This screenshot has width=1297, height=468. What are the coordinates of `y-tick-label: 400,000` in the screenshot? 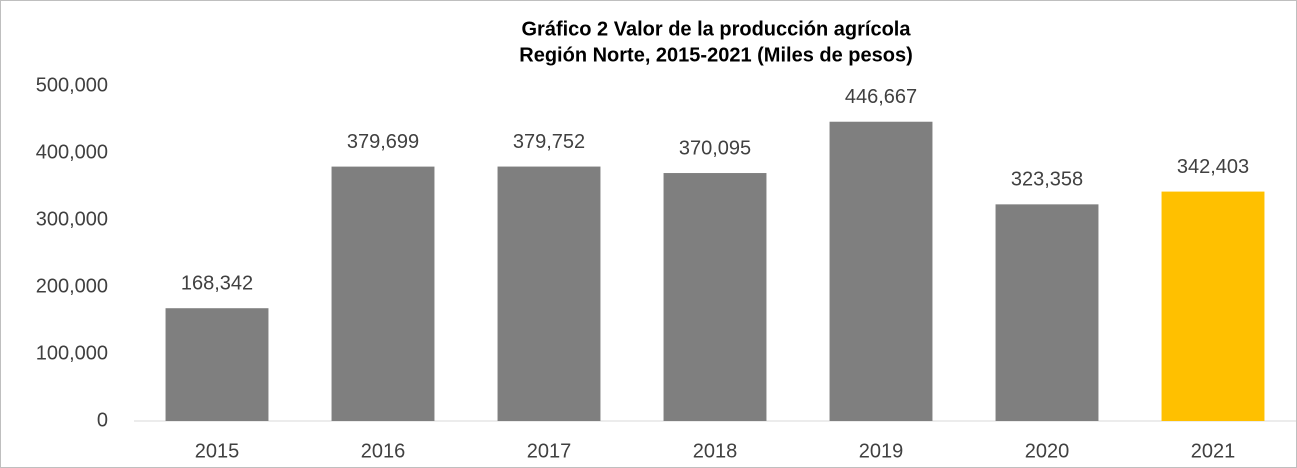 It's located at (72, 152).